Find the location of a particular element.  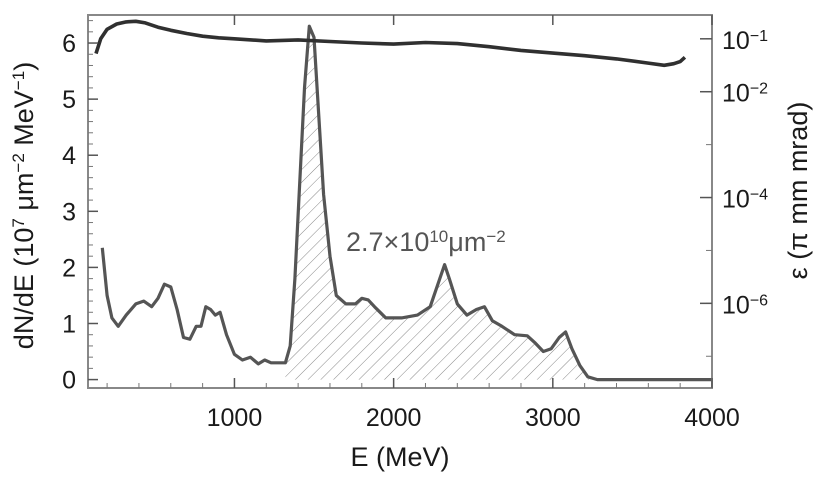

y2-tick-label: 10⁻¹ is located at coordinates (745, 41).